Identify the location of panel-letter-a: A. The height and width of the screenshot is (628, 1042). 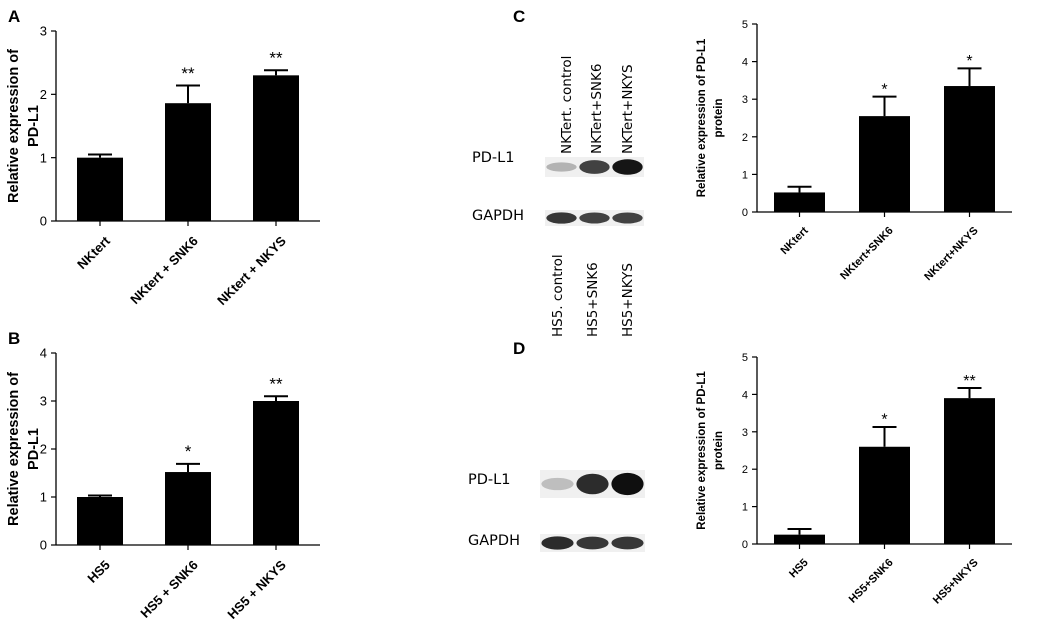
(14, 16).